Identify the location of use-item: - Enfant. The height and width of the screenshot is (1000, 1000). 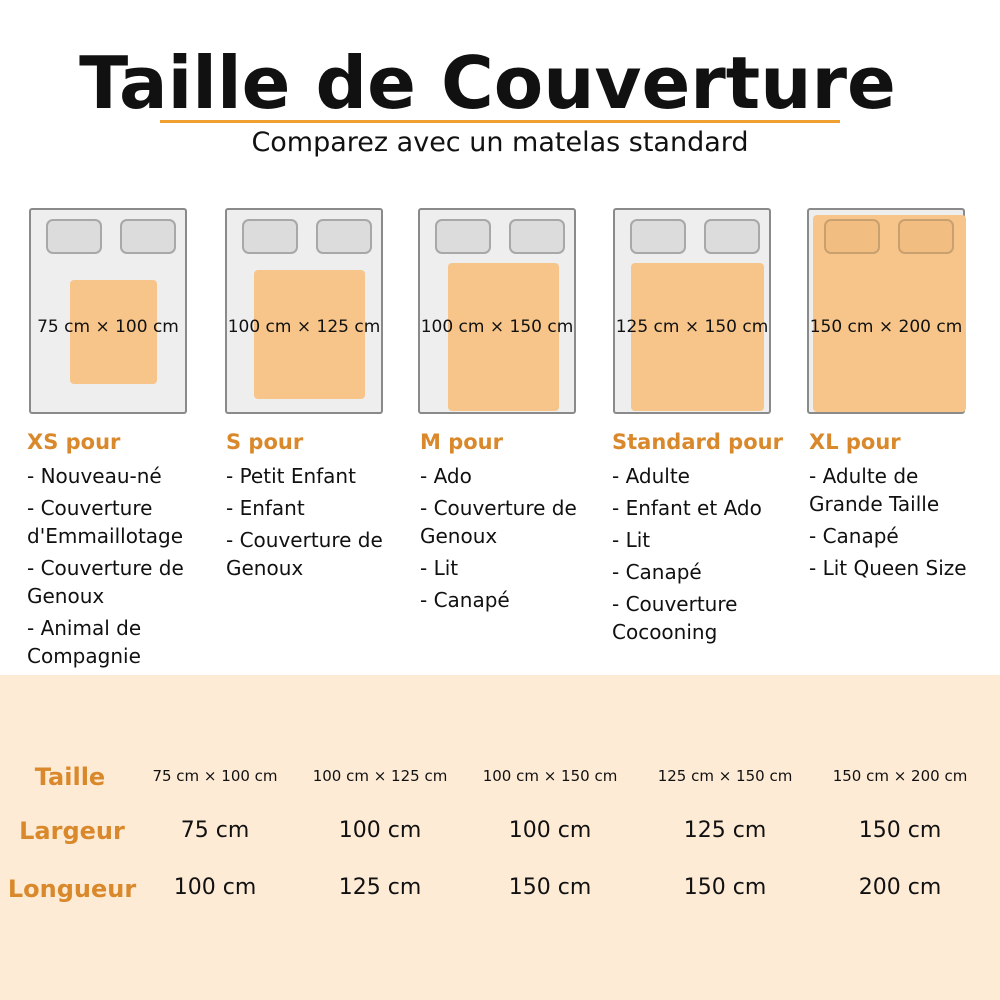
(265, 508).